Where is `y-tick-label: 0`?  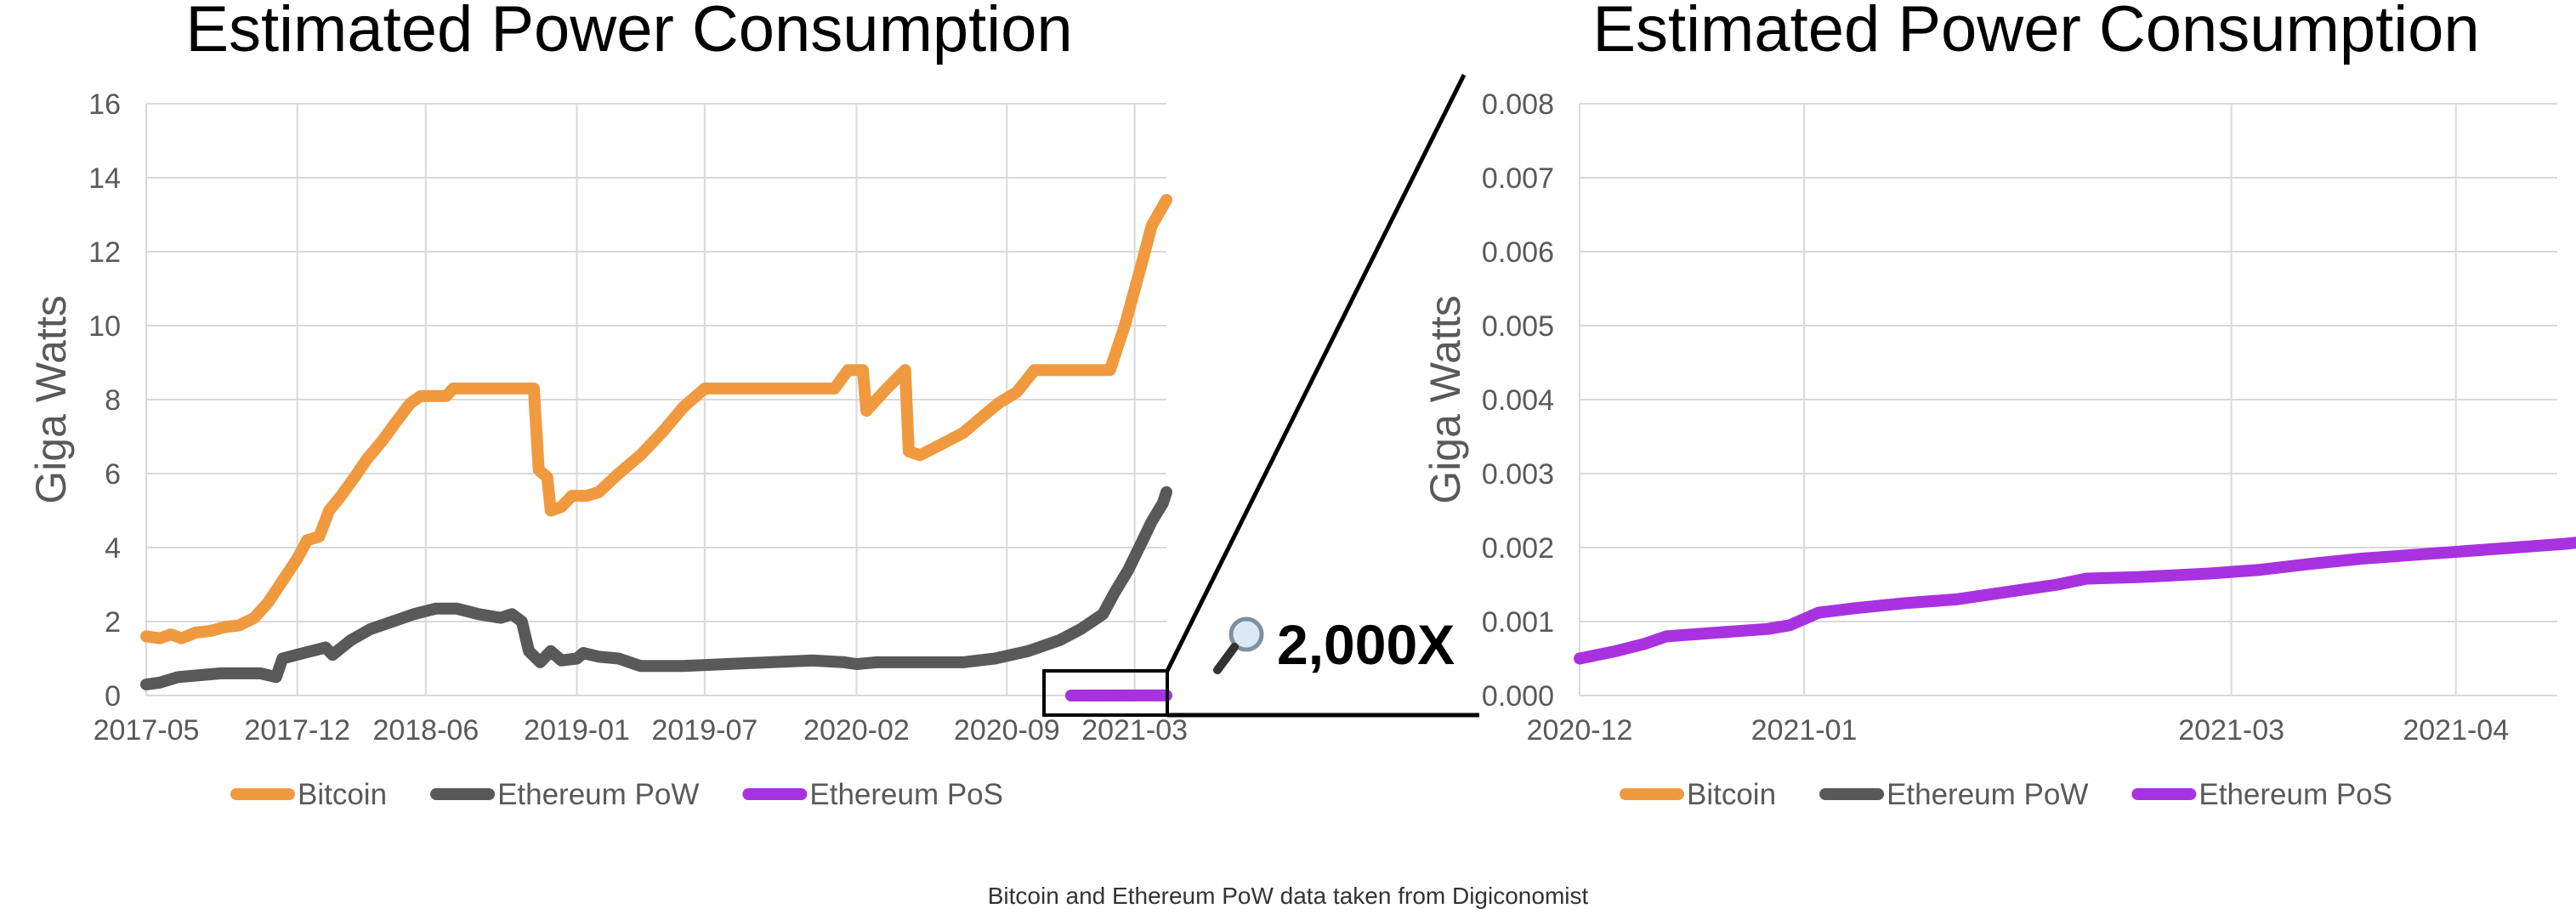 y-tick-label: 0 is located at coordinates (113, 696).